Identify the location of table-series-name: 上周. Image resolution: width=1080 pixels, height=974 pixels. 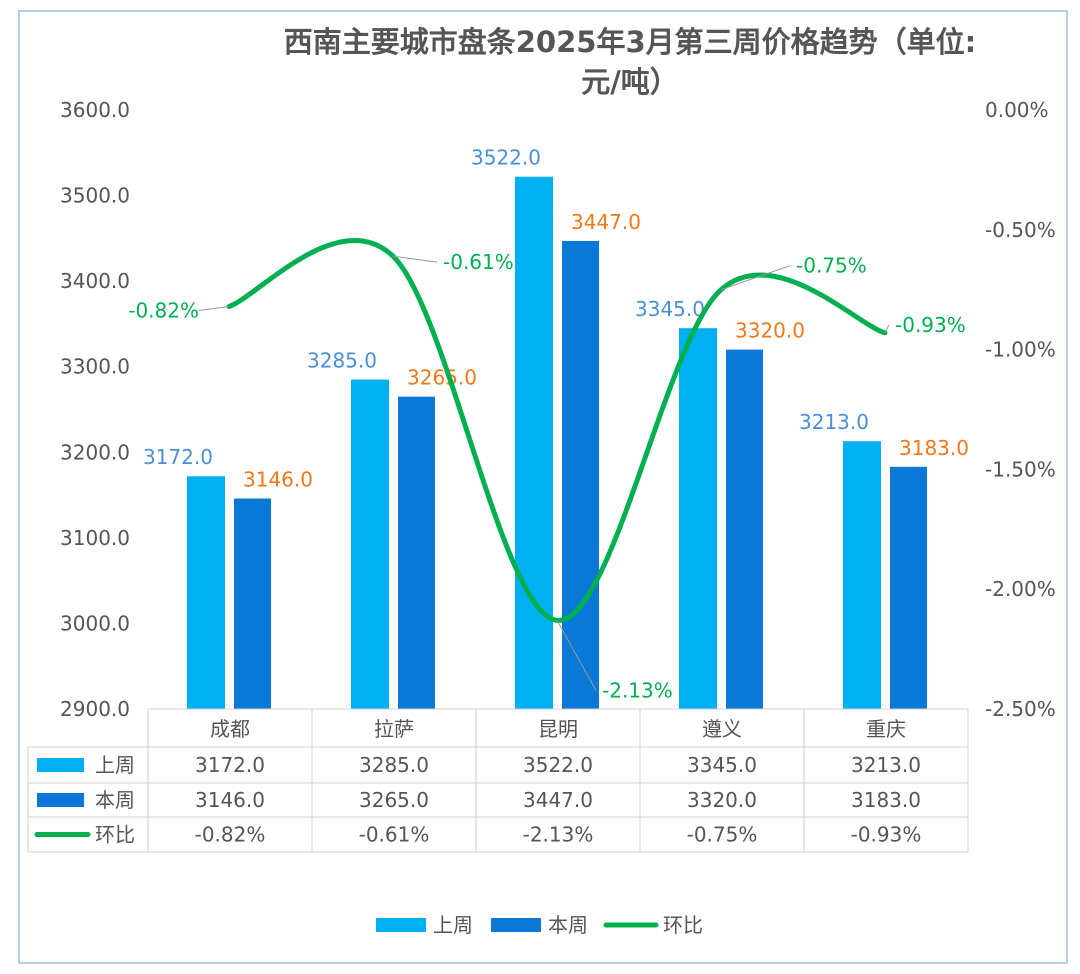
(115, 765).